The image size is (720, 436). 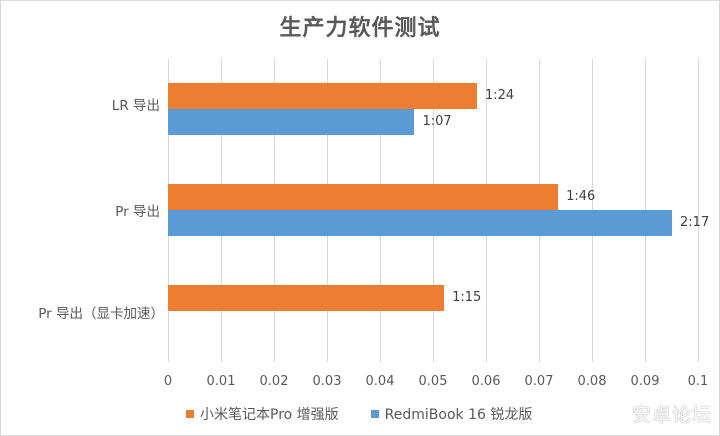 I want to click on x-tick-label: 0.1, so click(x=698, y=381).